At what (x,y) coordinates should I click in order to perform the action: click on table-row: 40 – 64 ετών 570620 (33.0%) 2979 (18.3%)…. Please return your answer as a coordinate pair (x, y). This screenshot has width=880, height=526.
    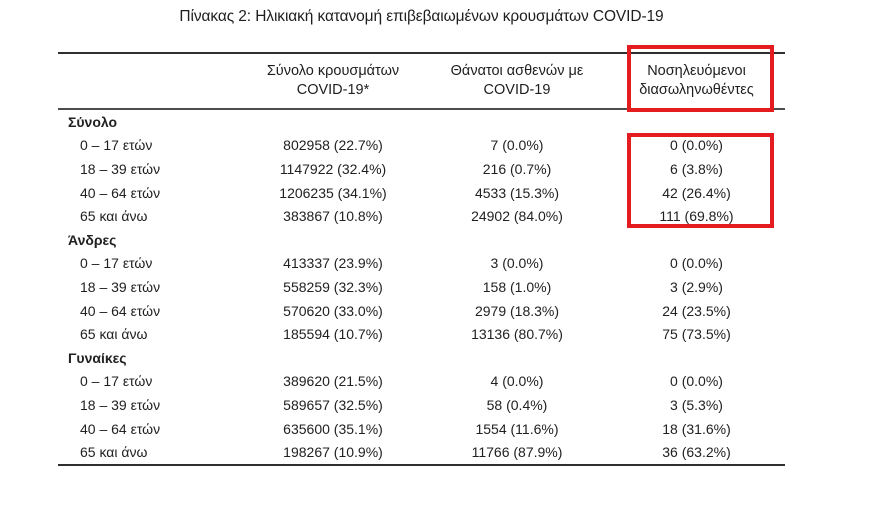
    Looking at the image, I should click on (421, 311).